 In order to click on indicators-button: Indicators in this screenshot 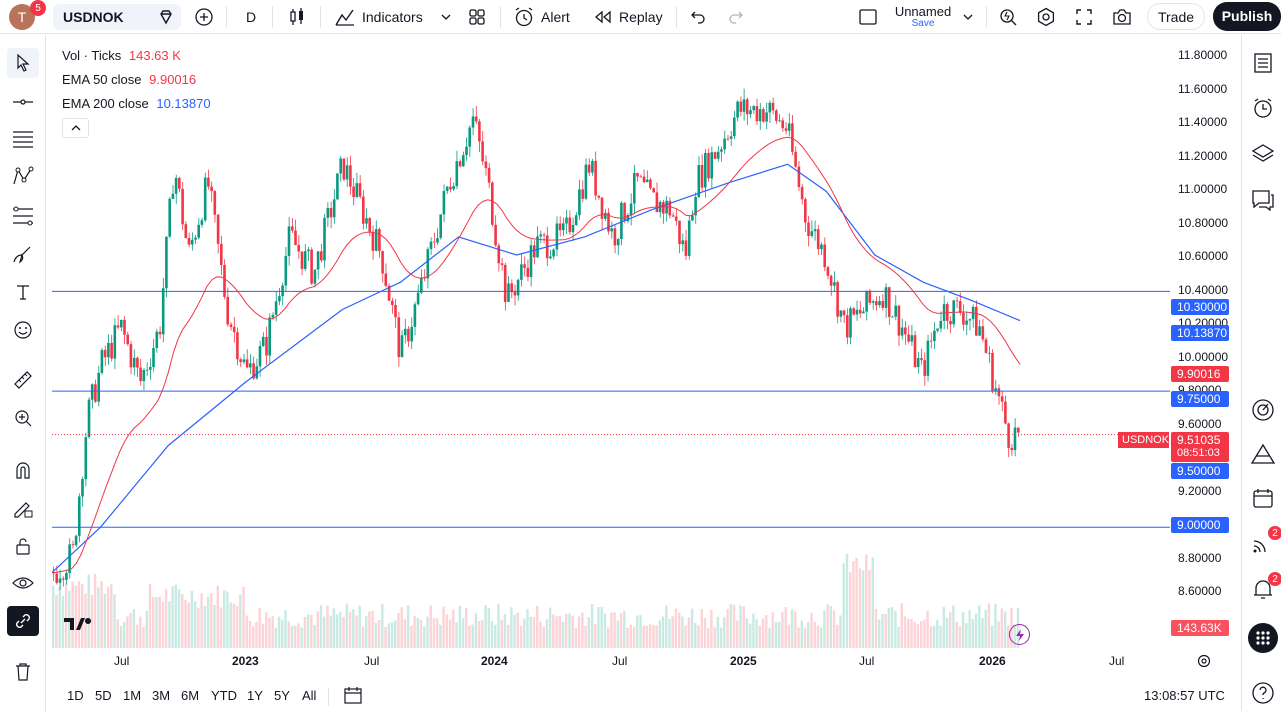, I will do `click(378, 17)`.